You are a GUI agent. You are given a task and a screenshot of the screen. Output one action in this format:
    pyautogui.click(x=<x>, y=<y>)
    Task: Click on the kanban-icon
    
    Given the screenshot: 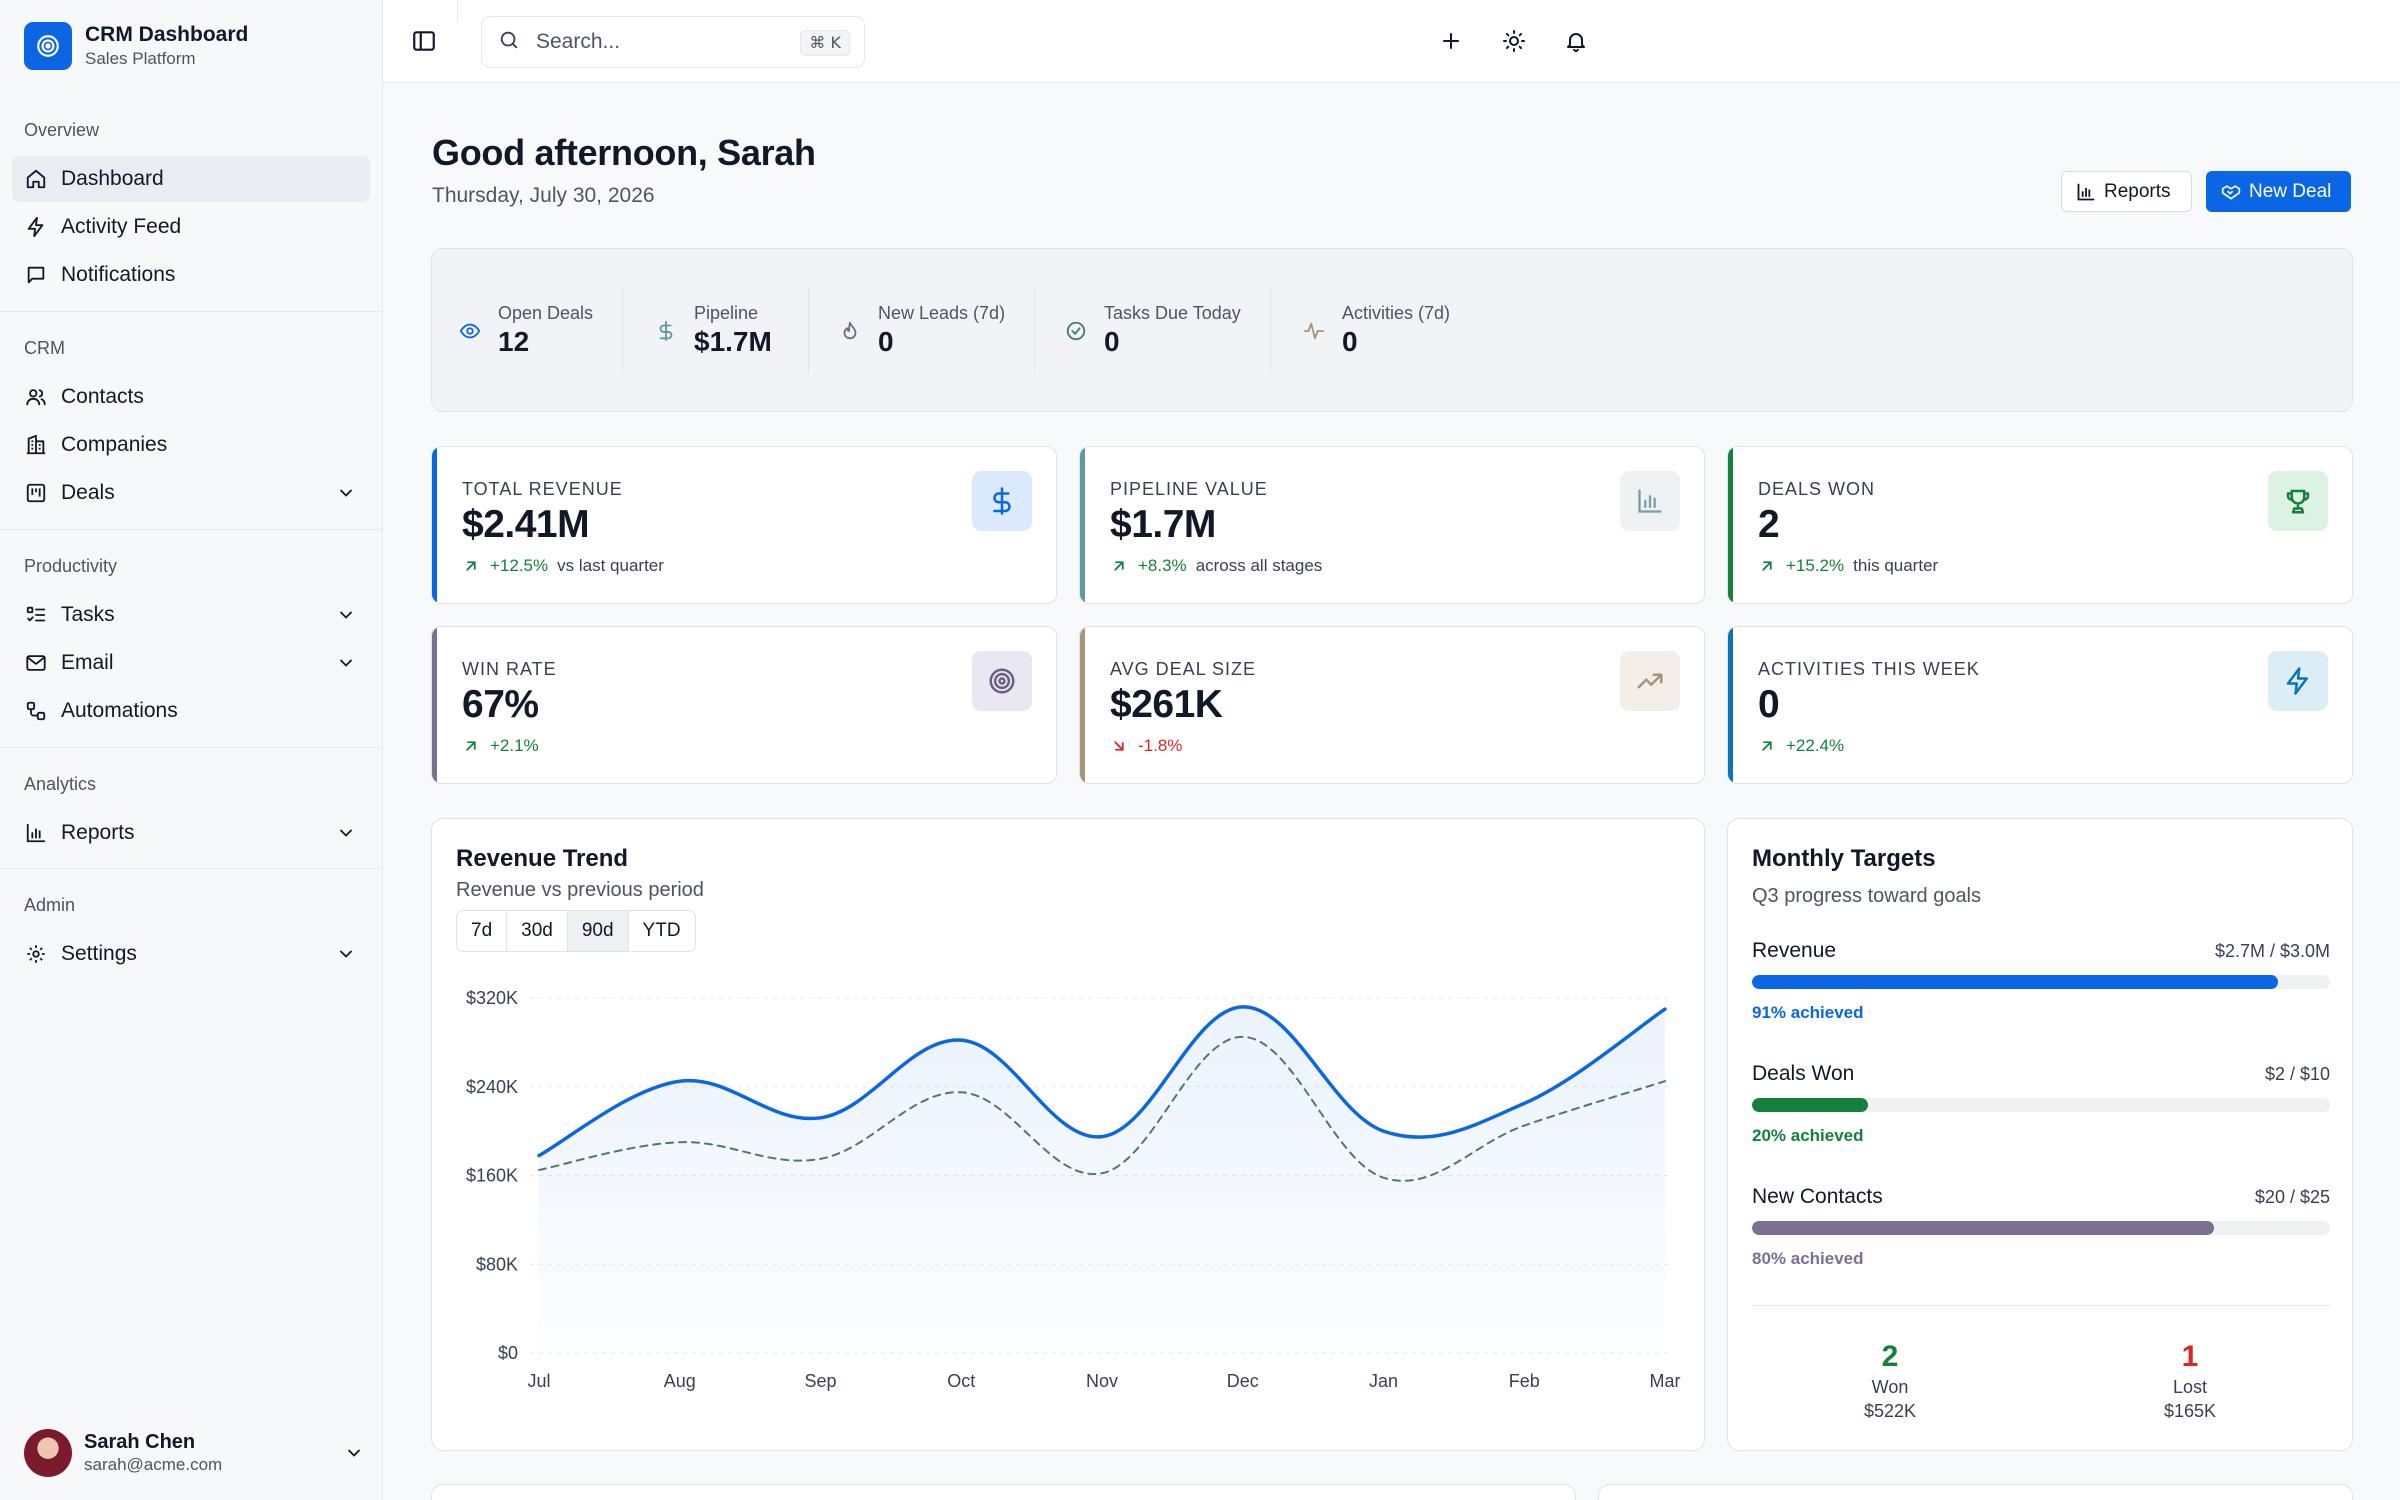 What is the action you would take?
    pyautogui.click(x=36, y=493)
    